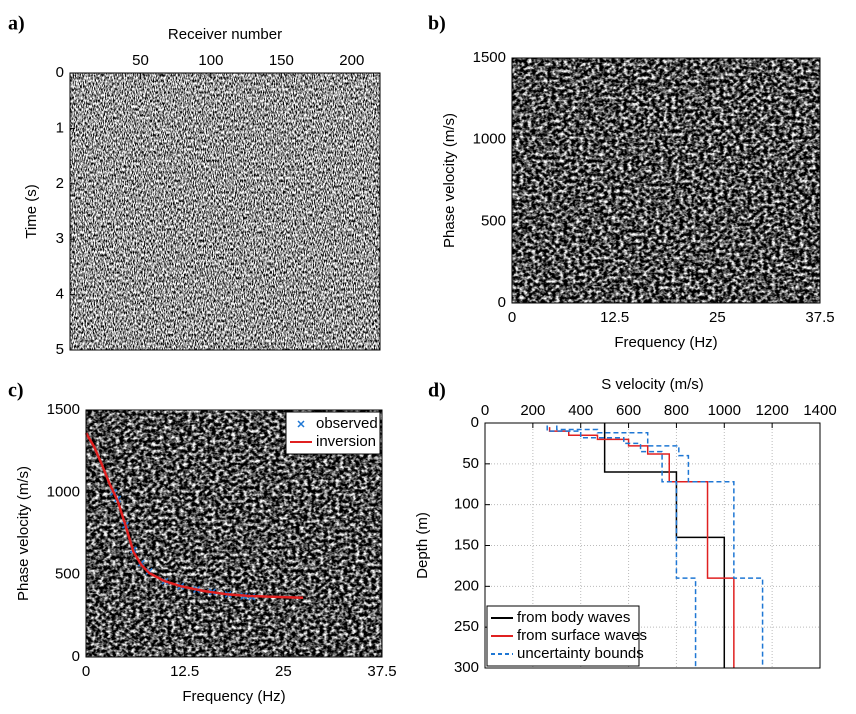  Describe the element at coordinates (281, 60) in the screenshot. I see `x-tick-label: 150` at that location.